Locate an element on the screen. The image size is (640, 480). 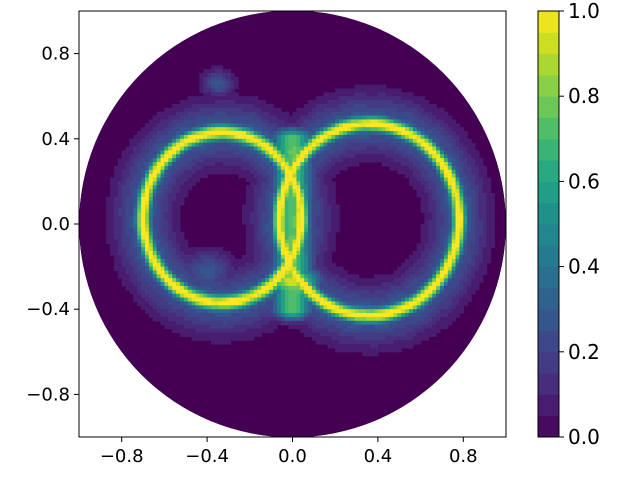
colorbar-tick-label: 0.6 is located at coordinates (584, 181).